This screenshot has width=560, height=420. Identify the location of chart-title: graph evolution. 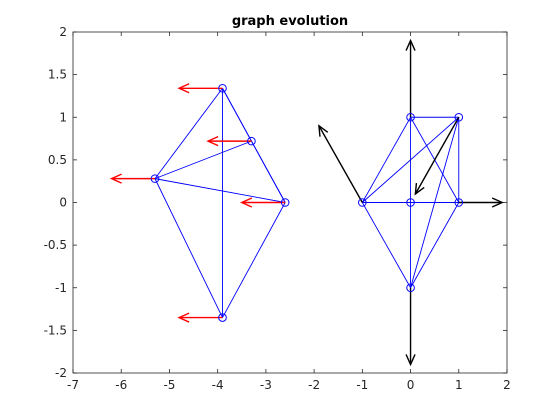
(290, 21).